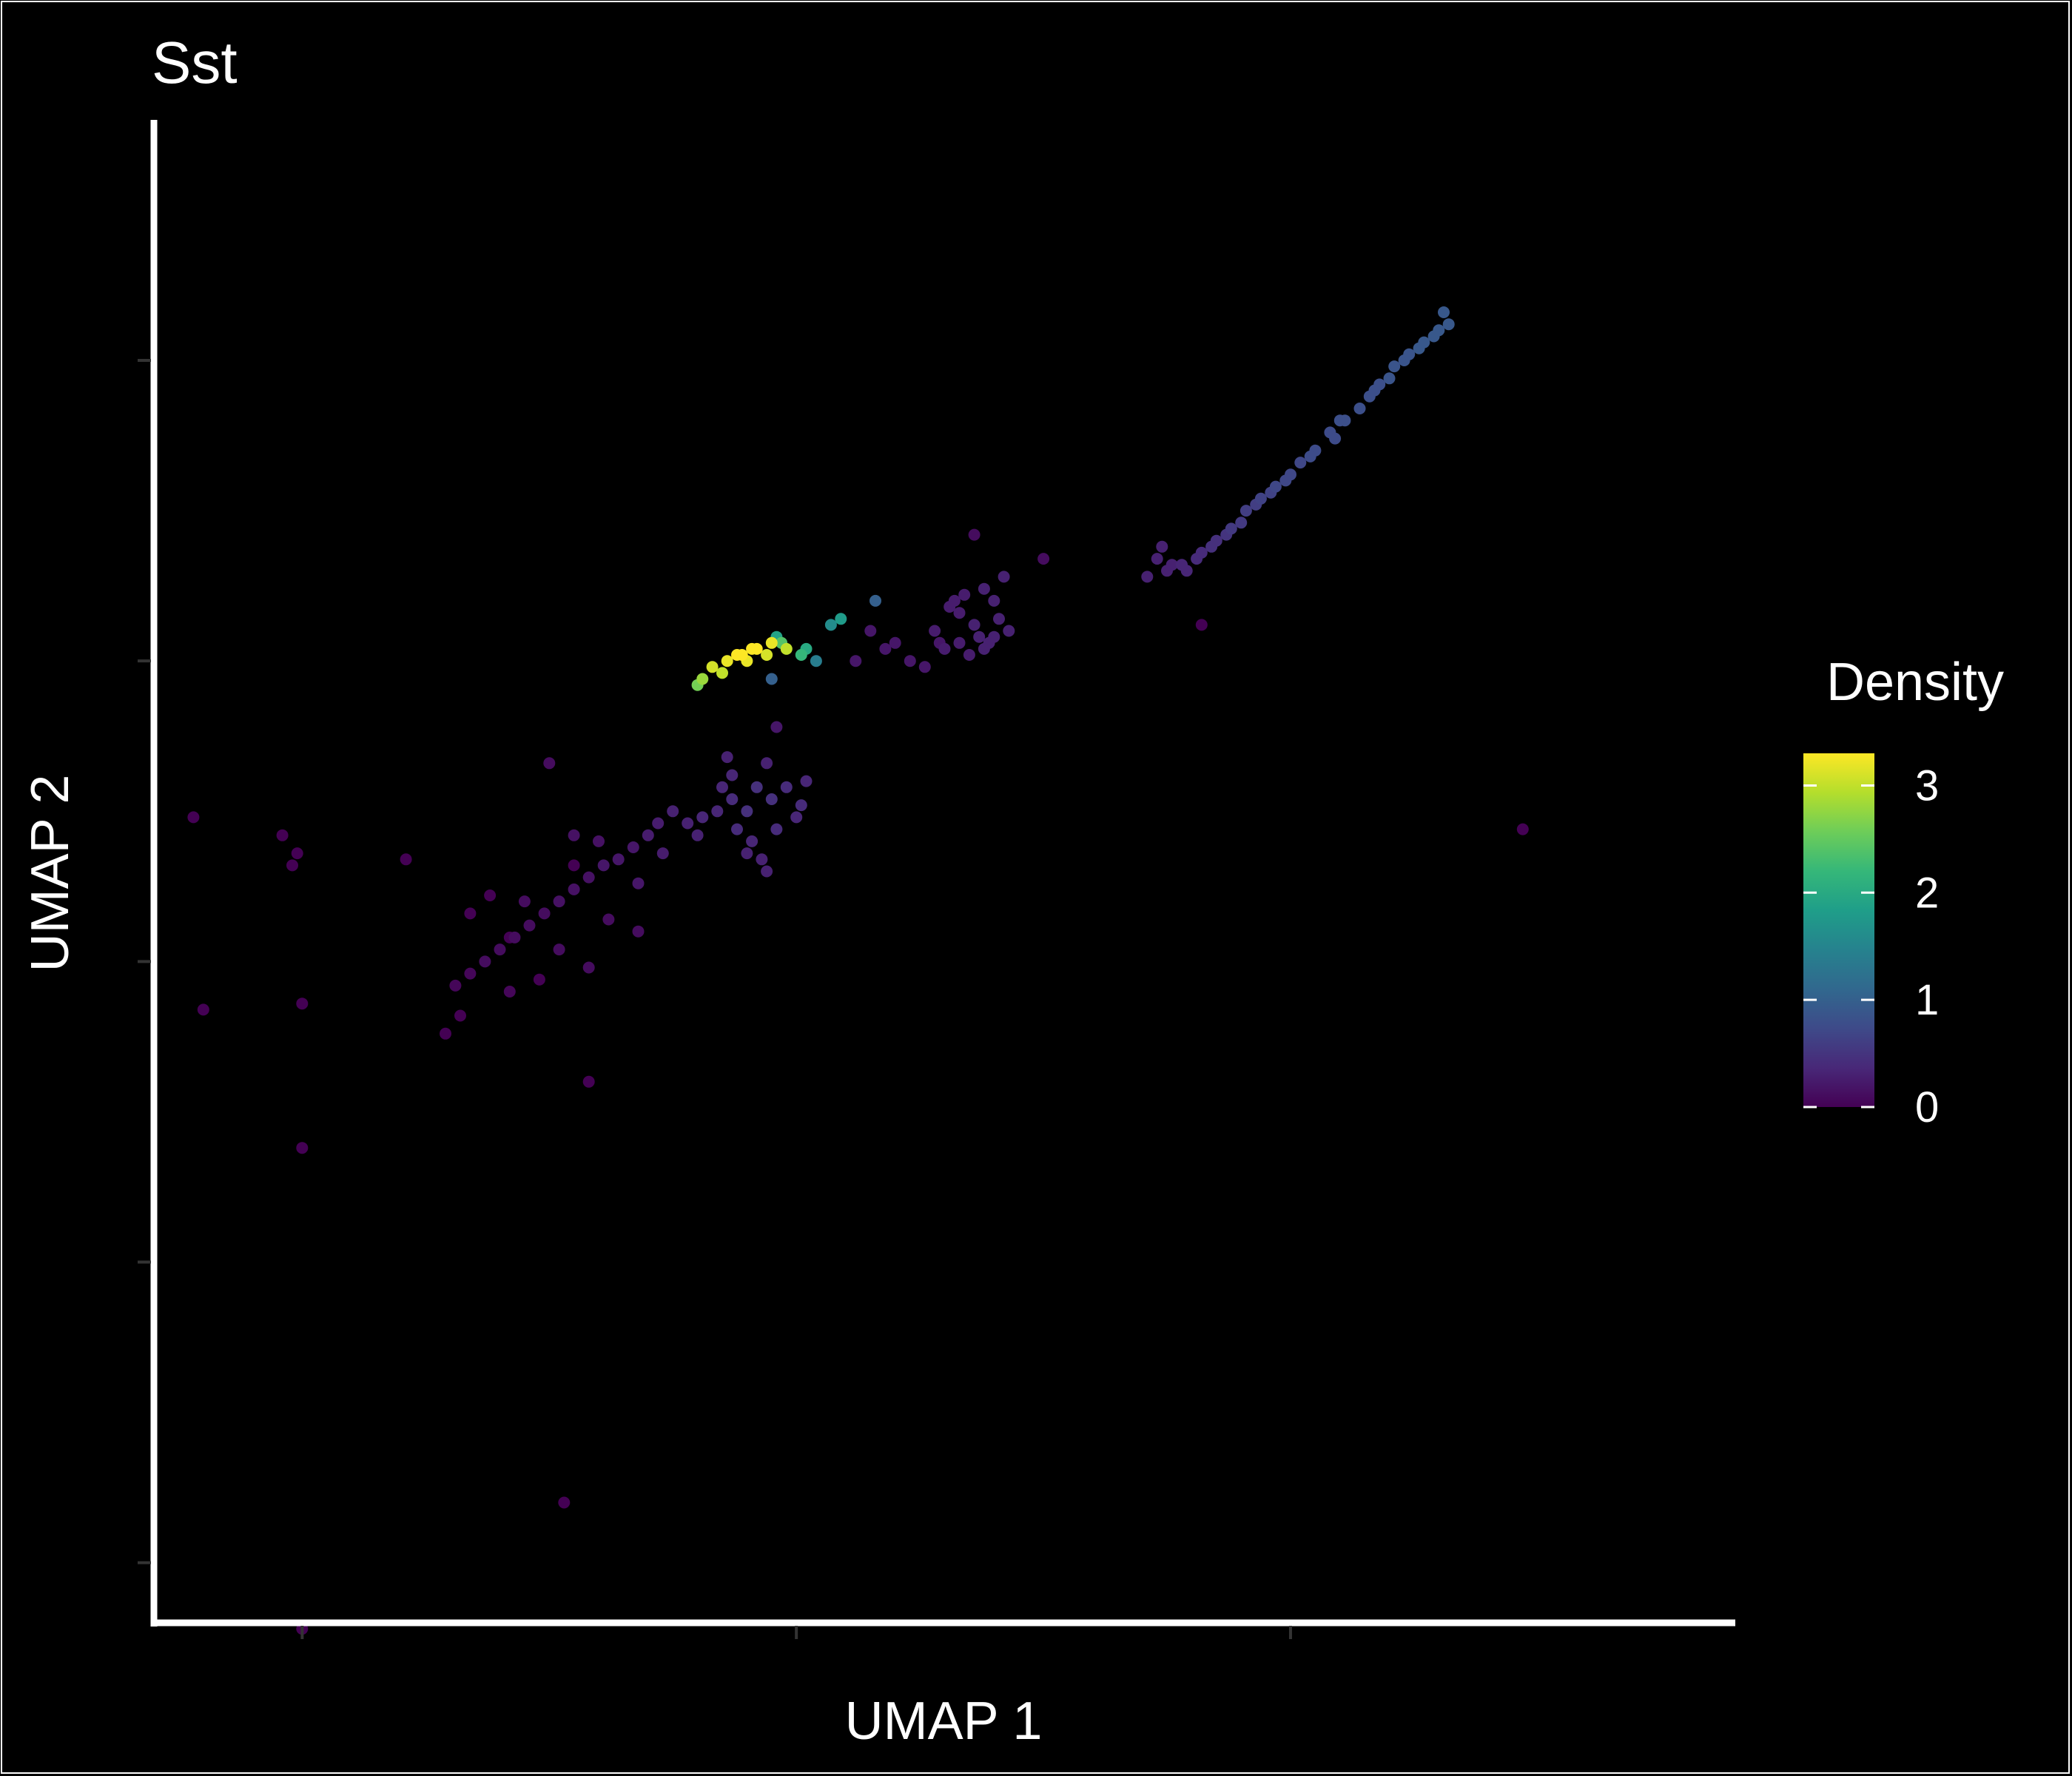 The image size is (2072, 1776). Describe the element at coordinates (1871, 946) in the screenshot. I see `colorbar-ticks: 0 1 2 3` at that location.